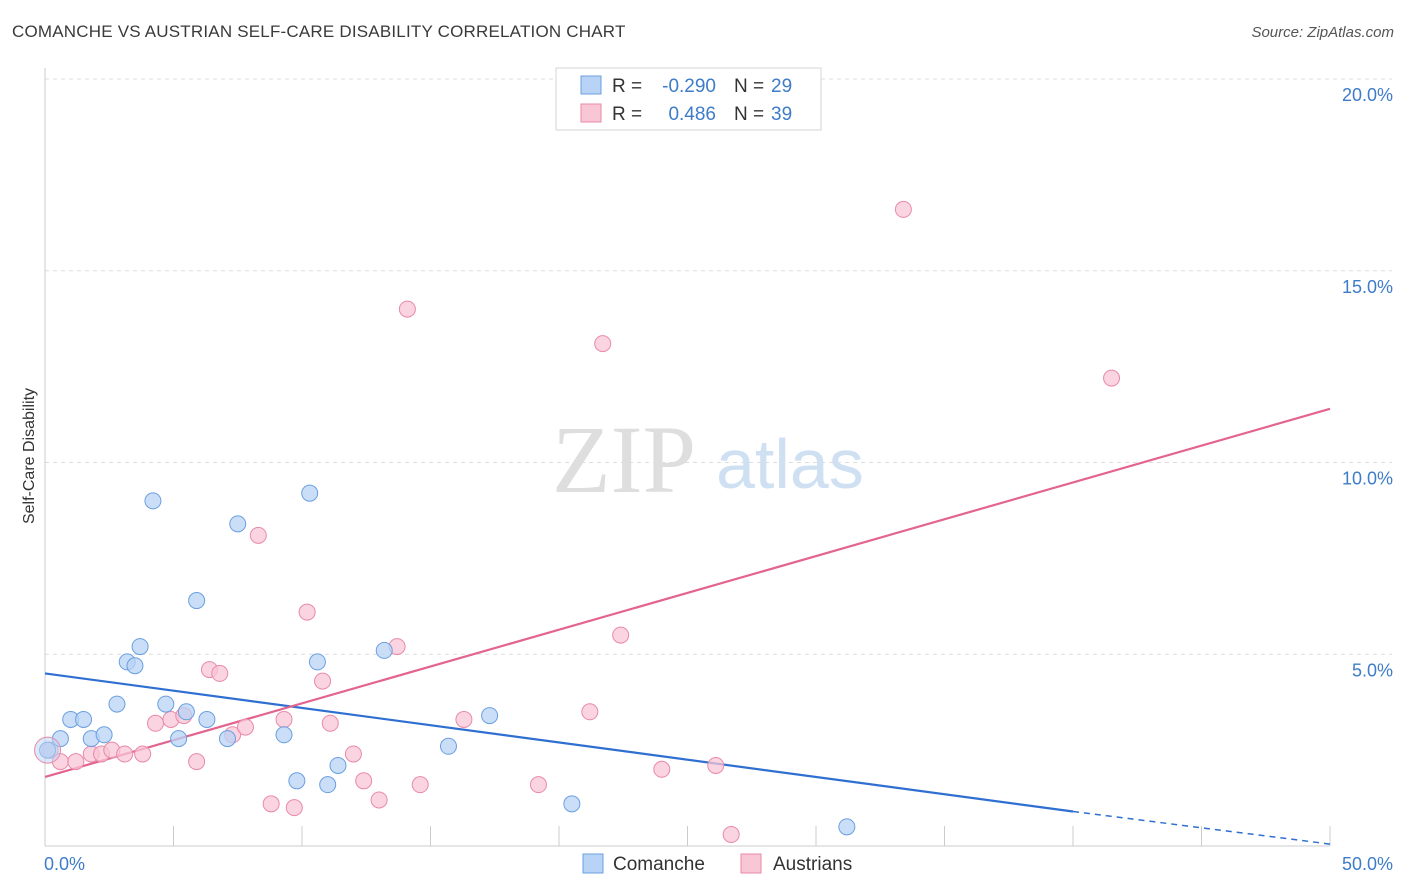 Image resolution: width=1406 pixels, height=892 pixels. What do you see at coordinates (688, 99) in the screenshot?
I see `legend: R = -0.290 N = 29 R = 0.486 N = 39` at bounding box center [688, 99].